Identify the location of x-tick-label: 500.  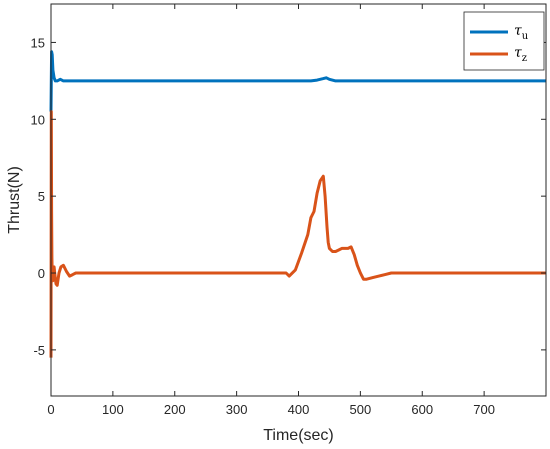
(361, 409).